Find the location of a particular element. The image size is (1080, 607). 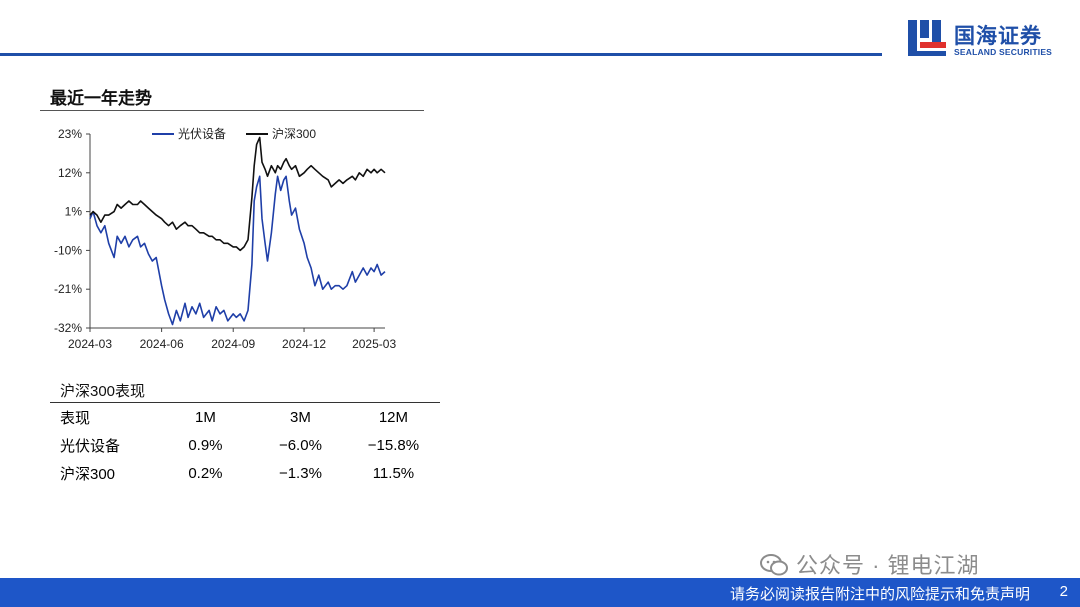

watermark: 公众号 · 锂电江湖 is located at coordinates (870, 564).